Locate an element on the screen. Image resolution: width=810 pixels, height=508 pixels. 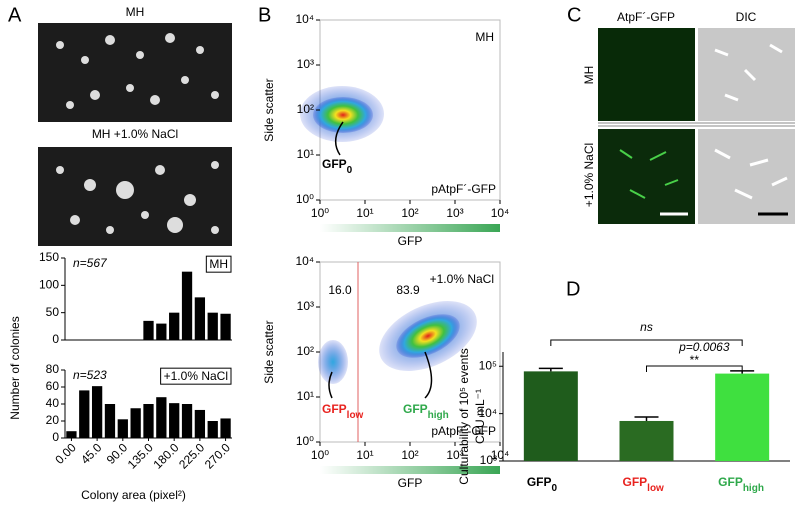
x-tick-label: 10³ is located at coordinates (454, 213).